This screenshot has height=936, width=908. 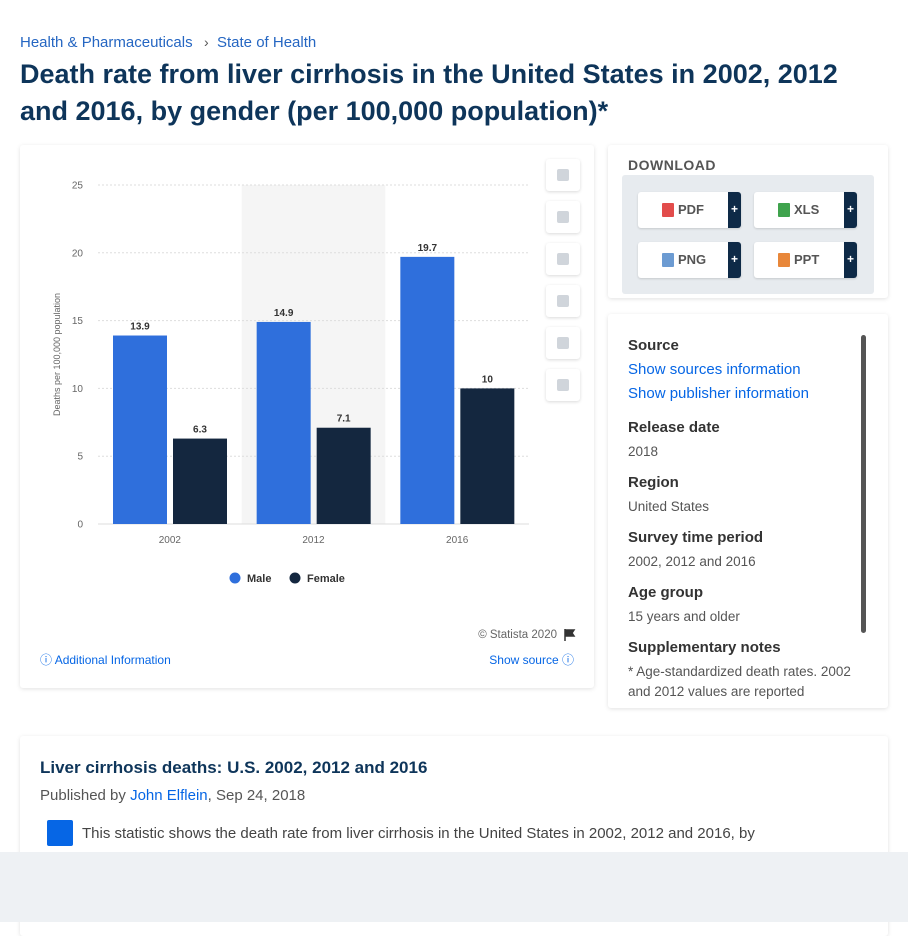 What do you see at coordinates (454, 887) in the screenshot?
I see `footer-overlay` at bounding box center [454, 887].